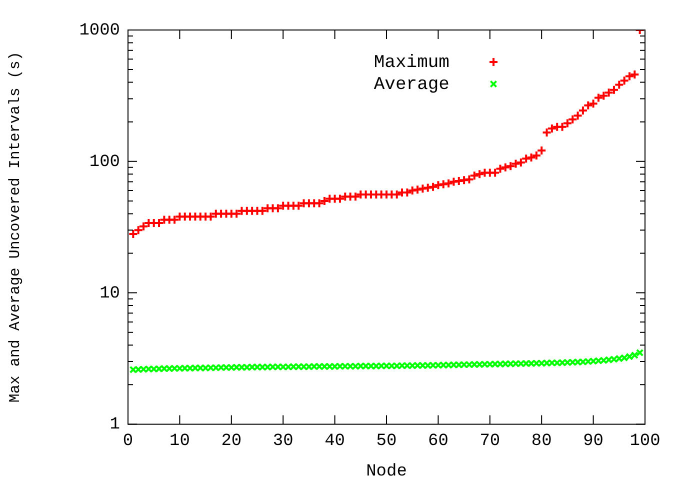 This screenshot has height=487, width=699. What do you see at coordinates (386, 472) in the screenshot?
I see `x-axis-title: Node` at bounding box center [386, 472].